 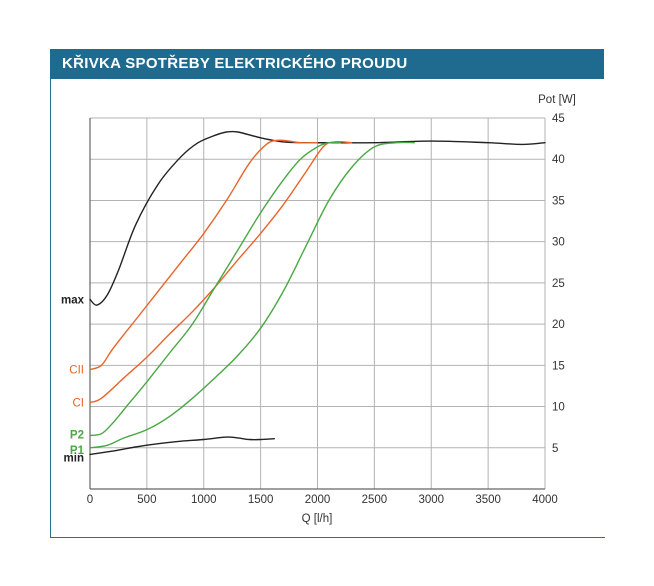 I want to click on x-tick-labels: 0 500 1000 1500 2000 2500 3000 3500 4000, so click(x=322, y=500).